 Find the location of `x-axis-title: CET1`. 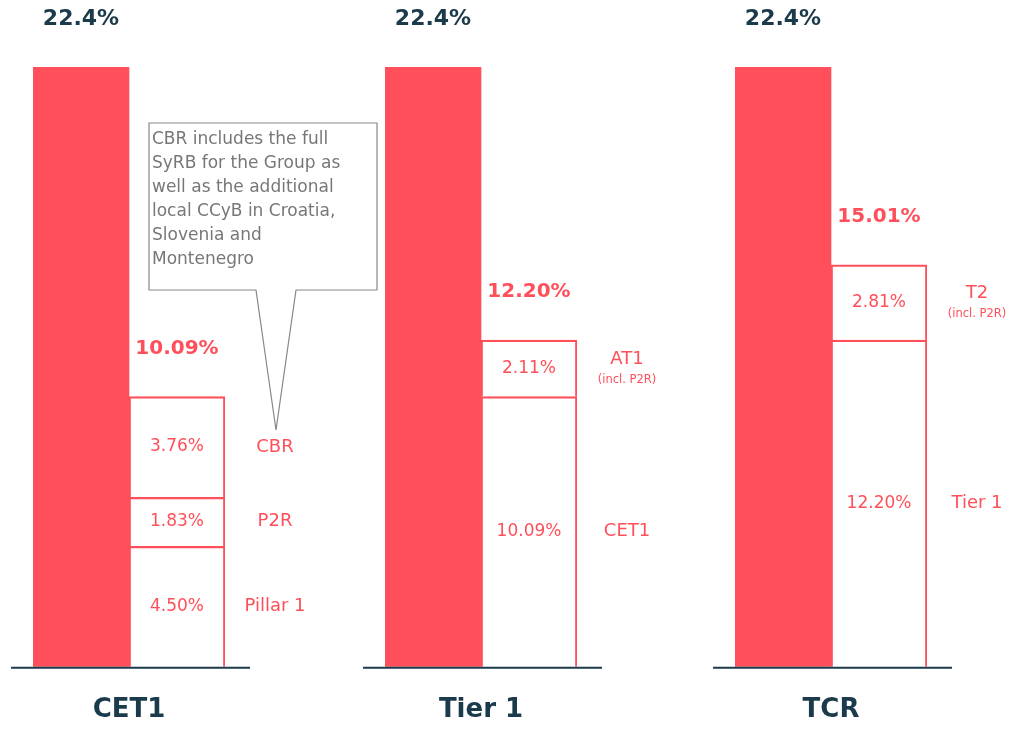

x-axis-title: CET1 is located at coordinates (129, 708).